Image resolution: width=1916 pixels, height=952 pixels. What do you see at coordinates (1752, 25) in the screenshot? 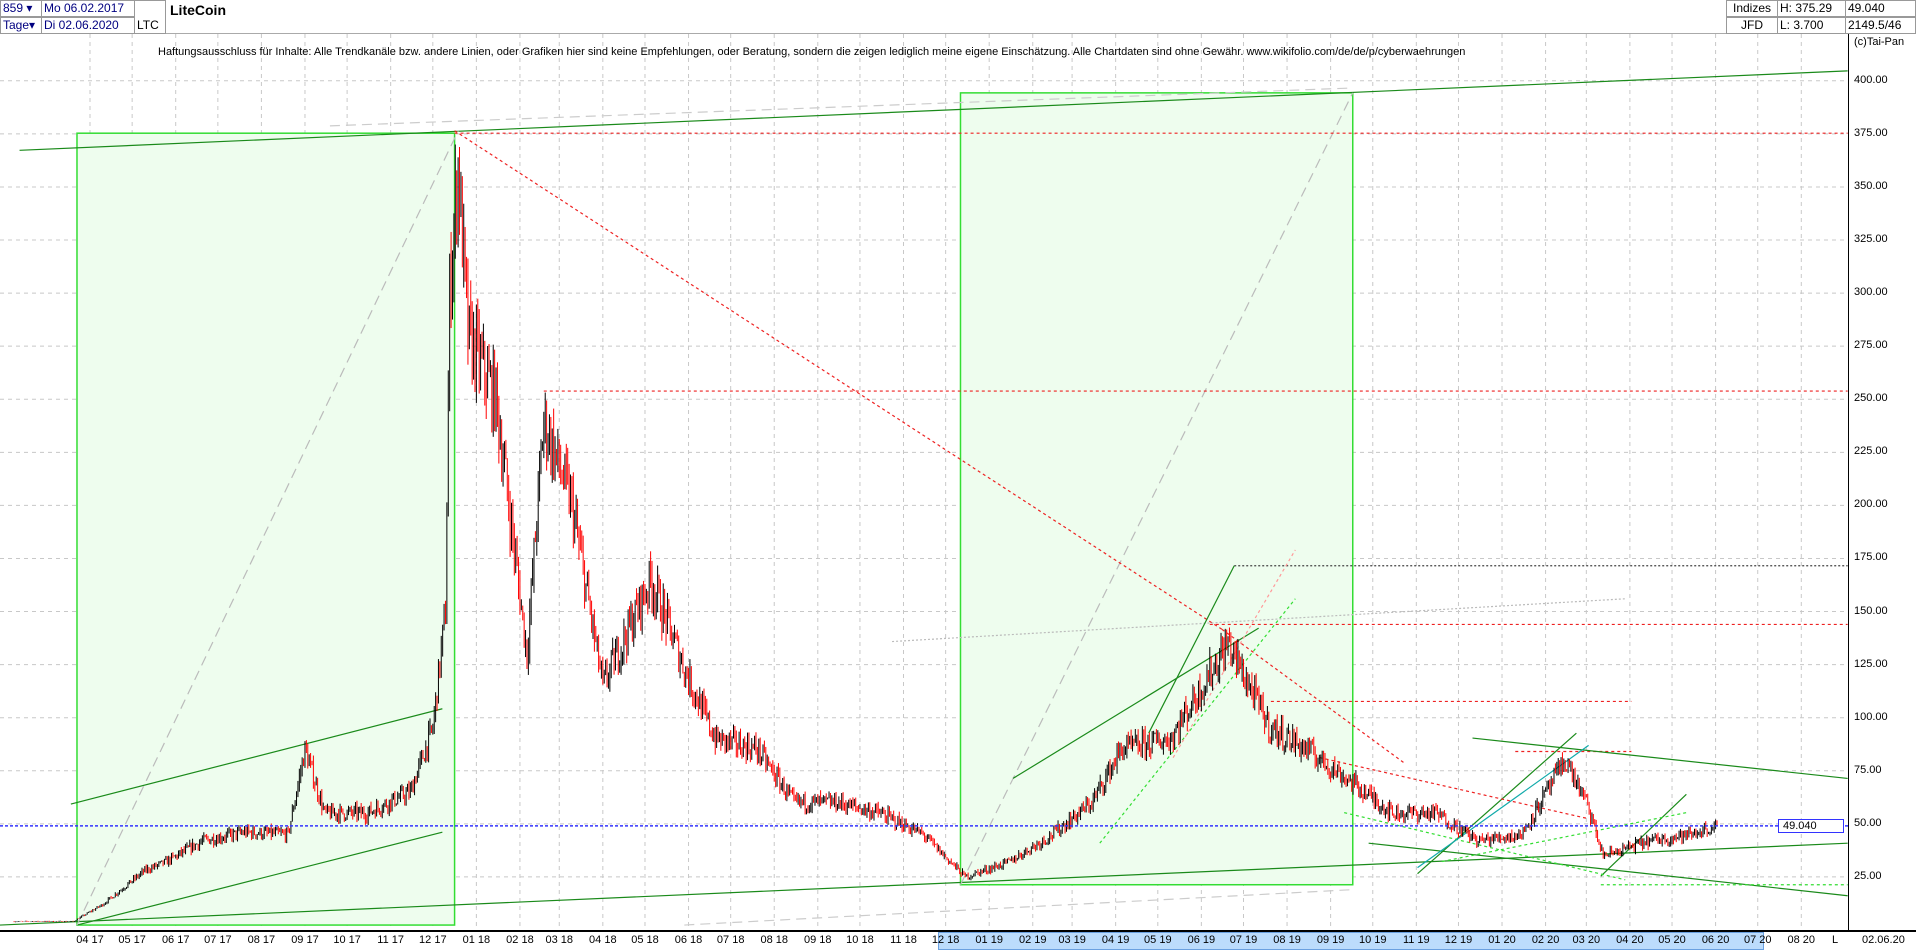
I see `source: JFD` at bounding box center [1752, 25].